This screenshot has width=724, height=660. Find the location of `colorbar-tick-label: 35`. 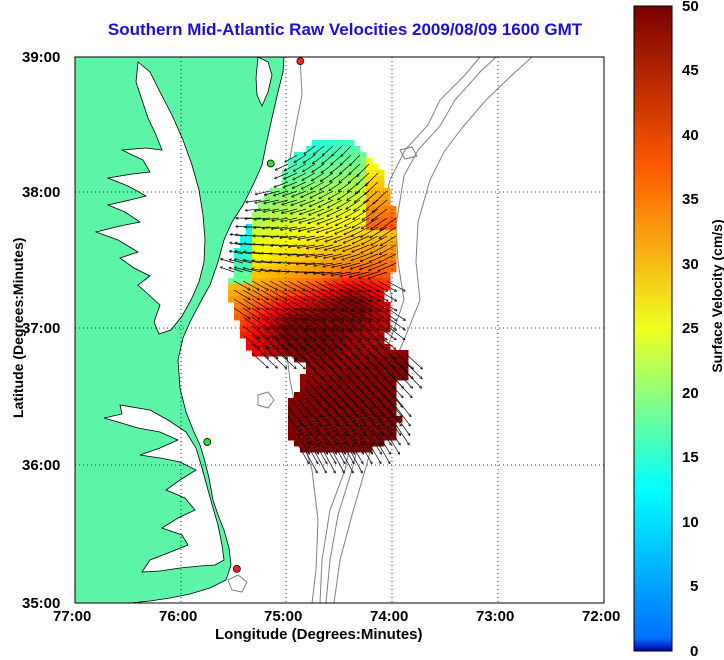

colorbar-tick-label: 35 is located at coordinates (690, 199).